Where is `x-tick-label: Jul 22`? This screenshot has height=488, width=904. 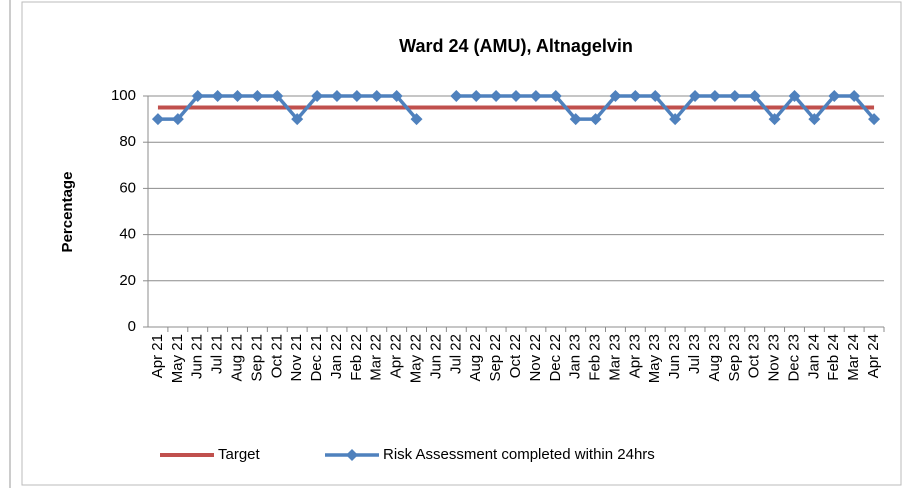
x-tick-label: Jul 22 is located at coordinates (455, 354).